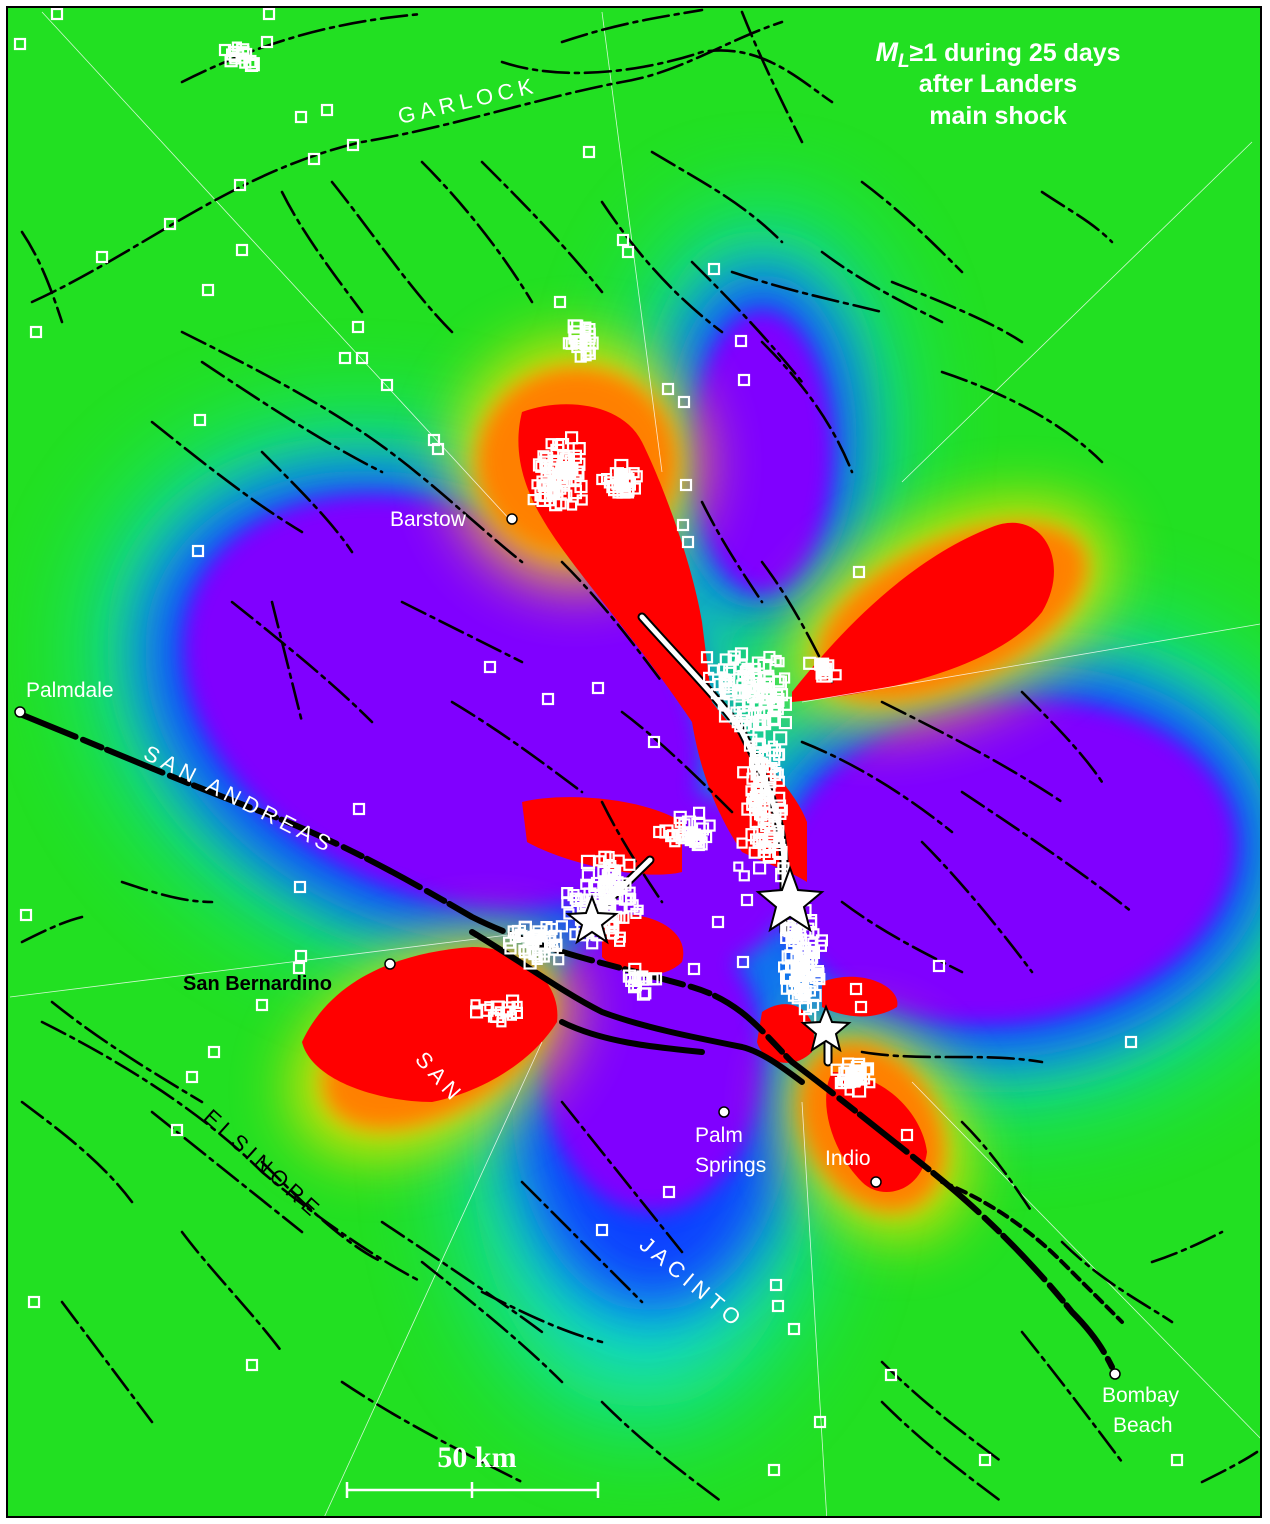  What do you see at coordinates (997, 54) in the screenshot?
I see `title-line-1: ML≥1 during 25 days` at bounding box center [997, 54].